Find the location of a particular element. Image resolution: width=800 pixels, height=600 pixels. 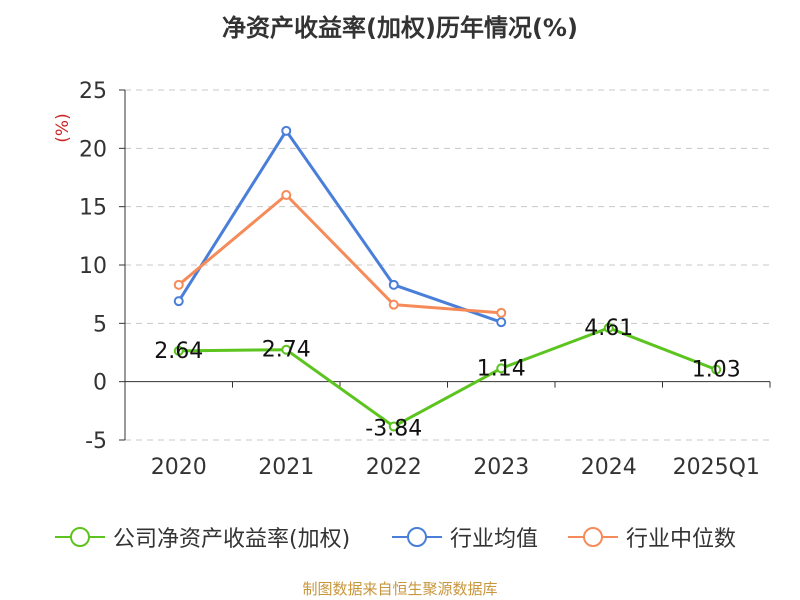

x-tick-label-3: 2023 is located at coordinates (501, 467).